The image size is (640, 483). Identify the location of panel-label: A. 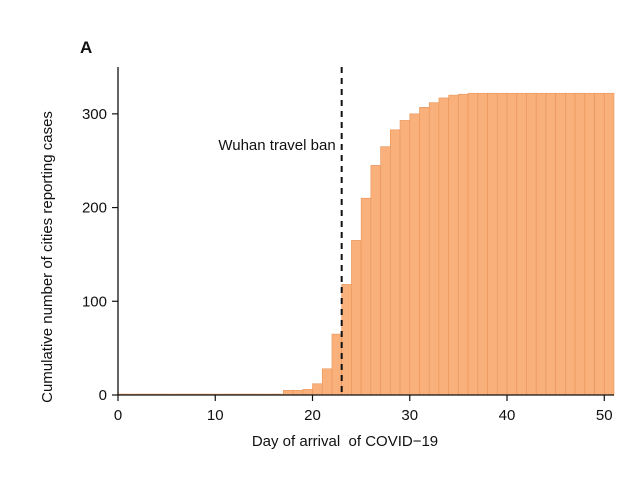
(86, 47).